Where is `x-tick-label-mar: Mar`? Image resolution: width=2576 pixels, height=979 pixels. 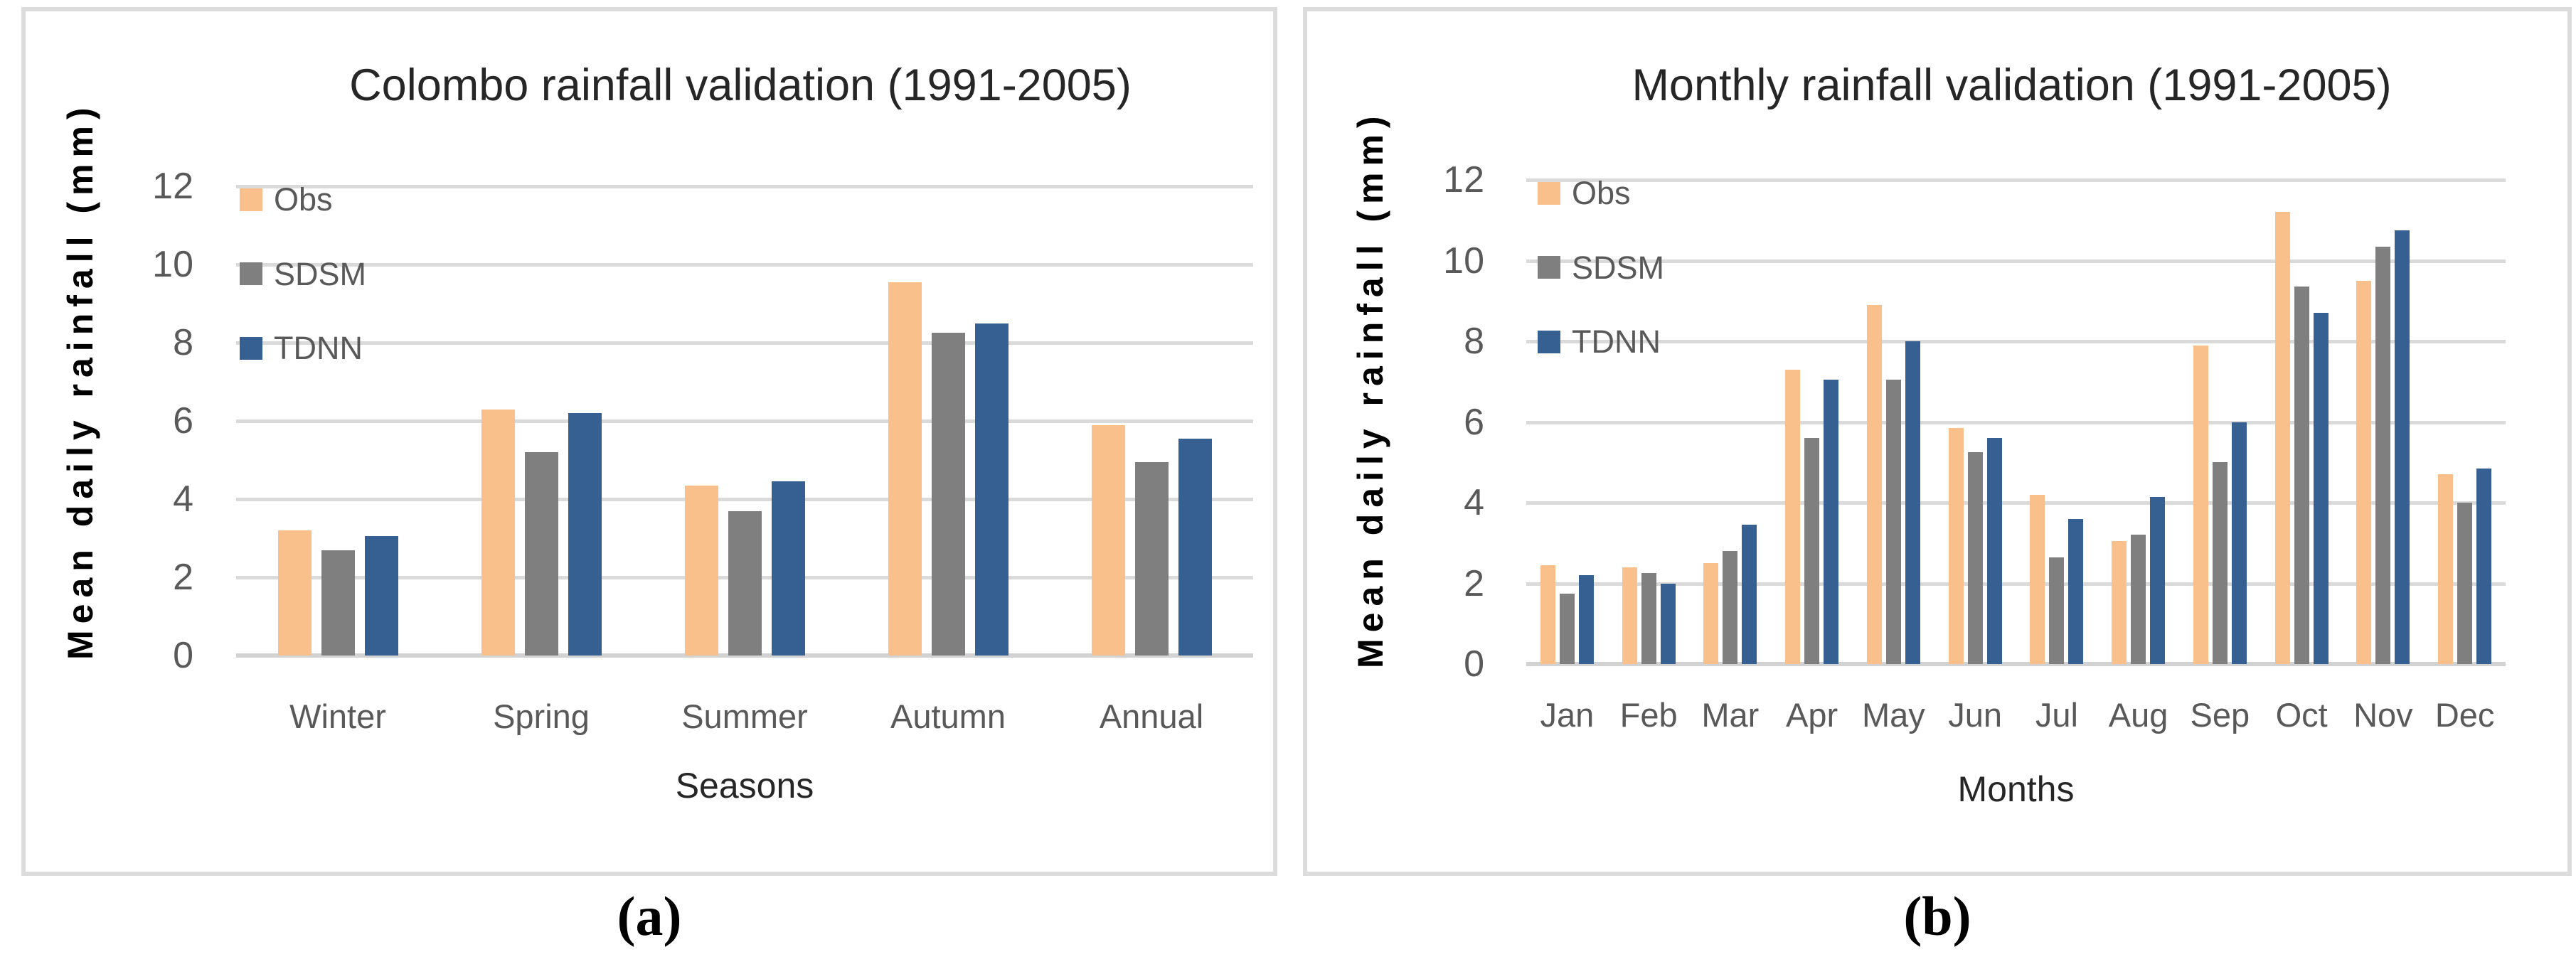 x-tick-label-mar: Mar is located at coordinates (1730, 715).